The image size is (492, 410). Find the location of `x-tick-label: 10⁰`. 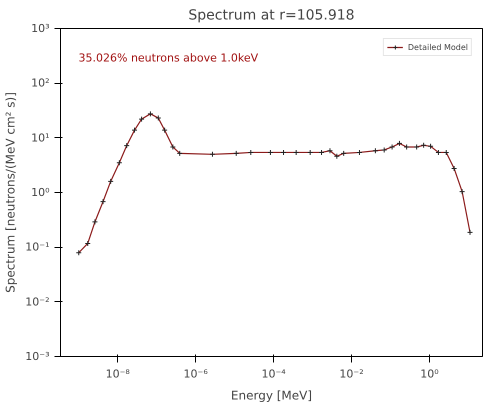

x-tick-label: 10⁰ is located at coordinates (430, 374).